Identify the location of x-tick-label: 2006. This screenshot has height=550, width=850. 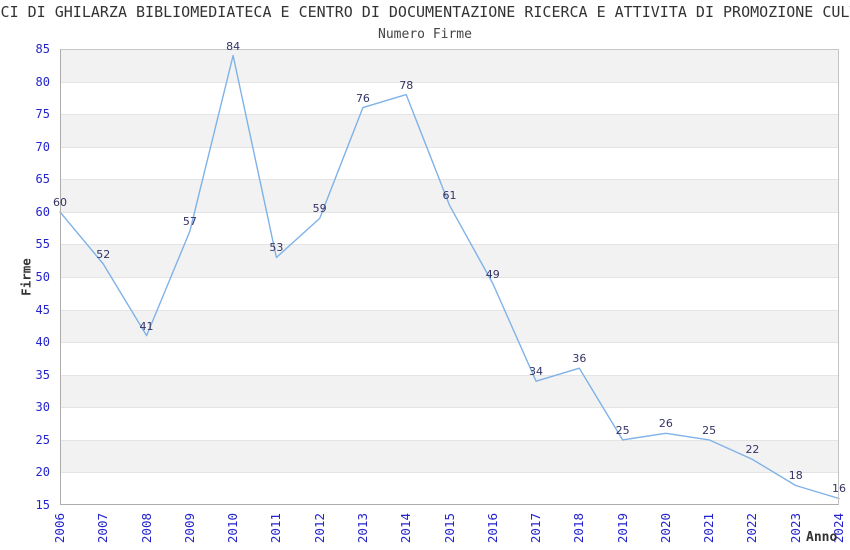
(59, 528).